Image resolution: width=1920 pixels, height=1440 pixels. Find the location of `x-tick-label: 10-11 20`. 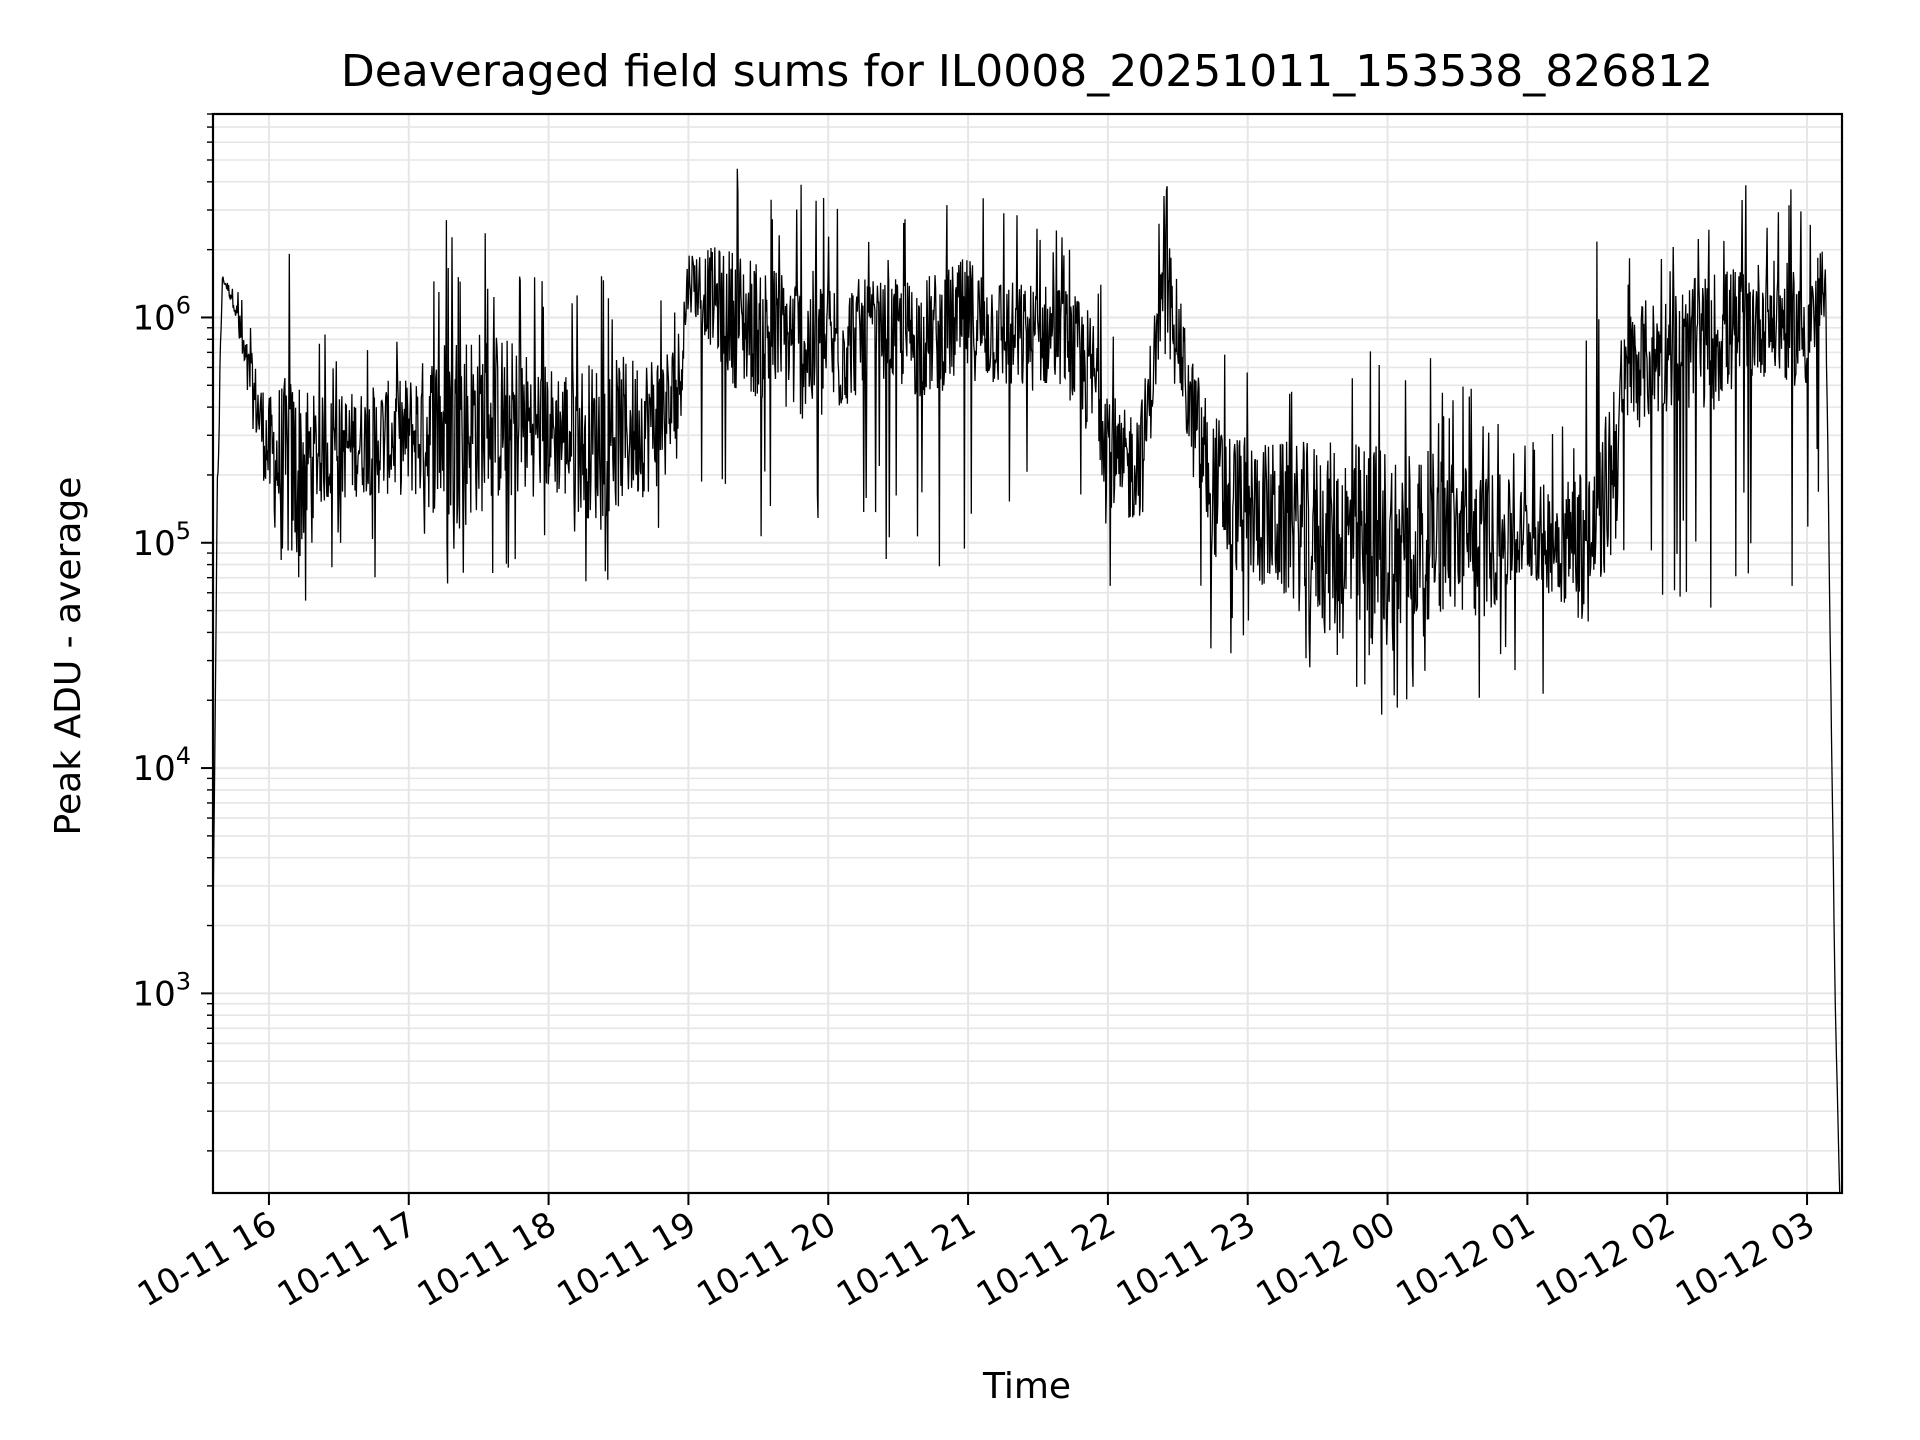

x-tick-label: 10-11 20 is located at coordinates (766, 1259).